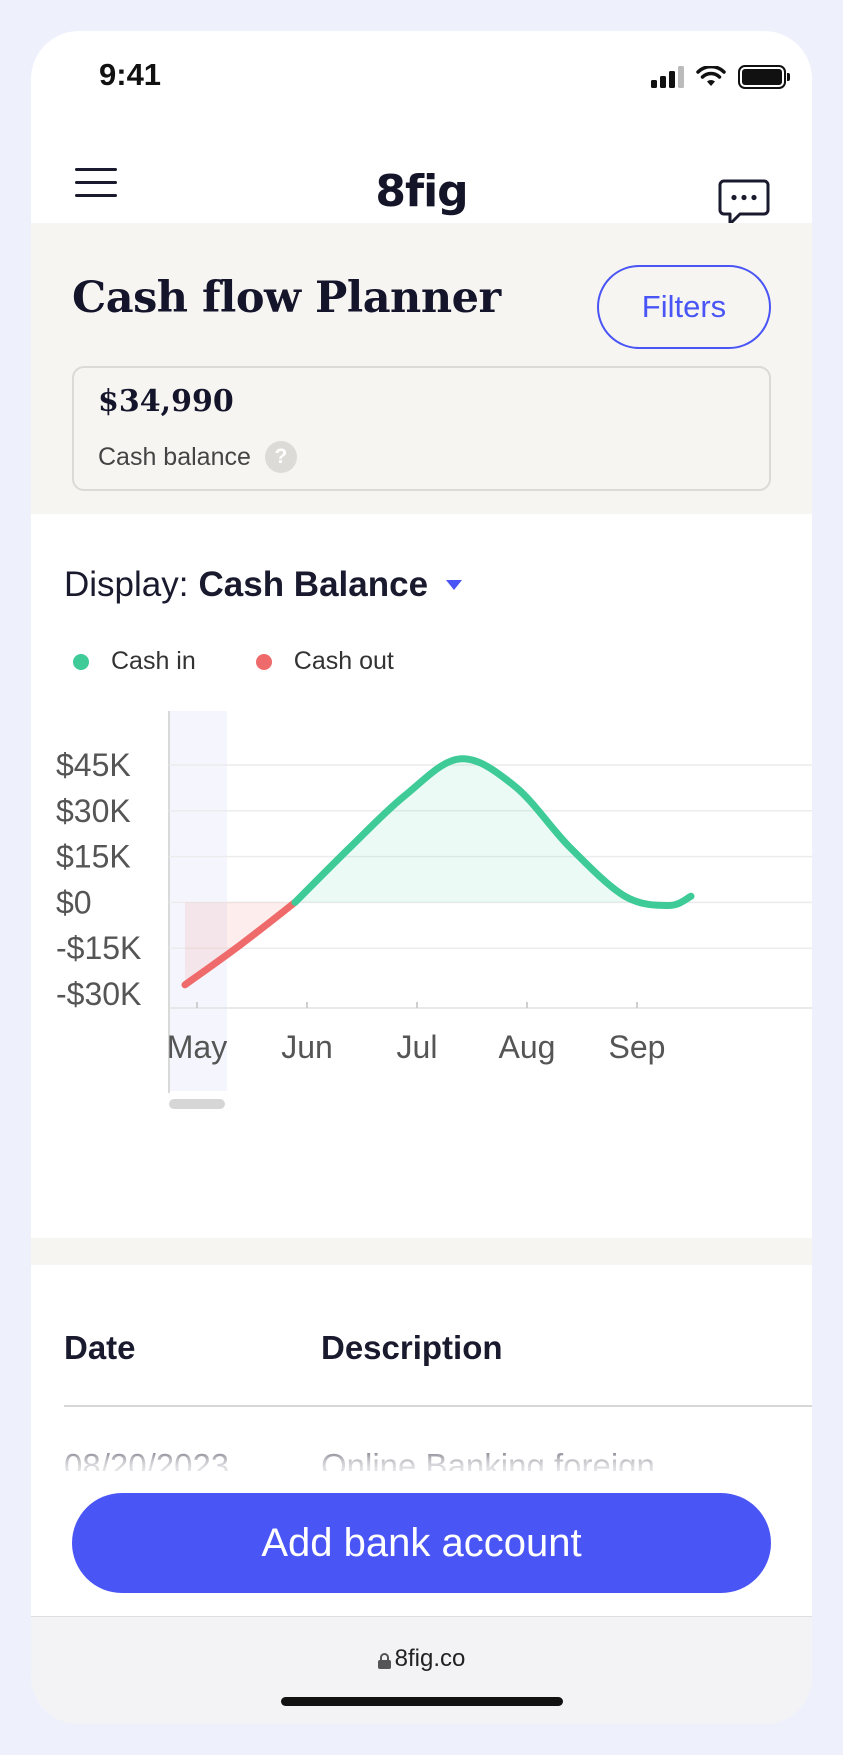 Image resolution: width=843 pixels, height=1755 pixels. What do you see at coordinates (96, 183) in the screenshot?
I see `menu-icon` at bounding box center [96, 183].